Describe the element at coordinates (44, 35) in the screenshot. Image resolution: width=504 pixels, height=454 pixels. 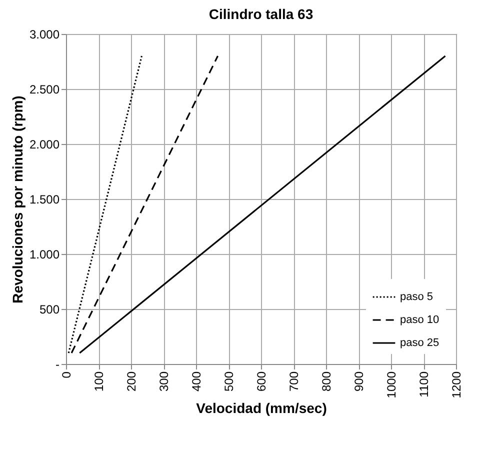
I see `y-tick-label: 3.000` at that location.